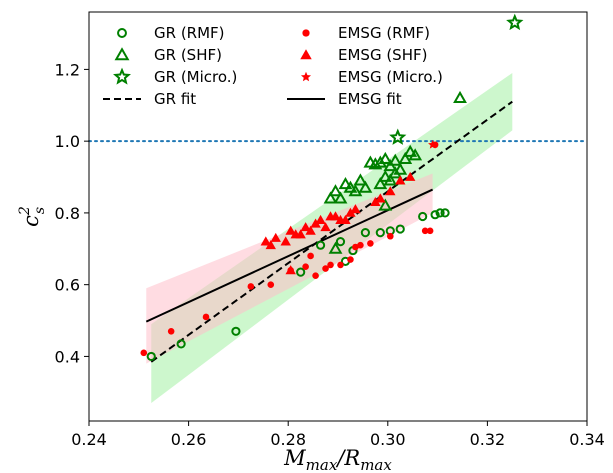 This screenshot has height=473, width=613. Describe the element at coordinates (294, 458) in the screenshot. I see `axis-label-part: M` at that location.